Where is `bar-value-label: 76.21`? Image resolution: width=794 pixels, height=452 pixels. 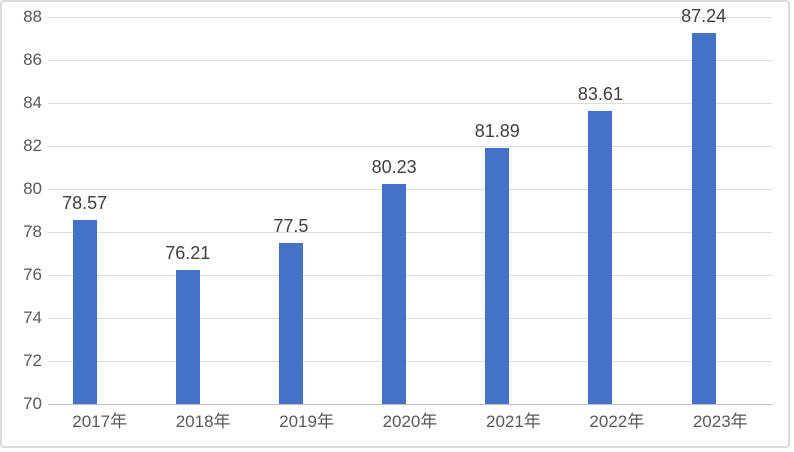
bar-value-label: 76.21 is located at coordinates (188, 253).